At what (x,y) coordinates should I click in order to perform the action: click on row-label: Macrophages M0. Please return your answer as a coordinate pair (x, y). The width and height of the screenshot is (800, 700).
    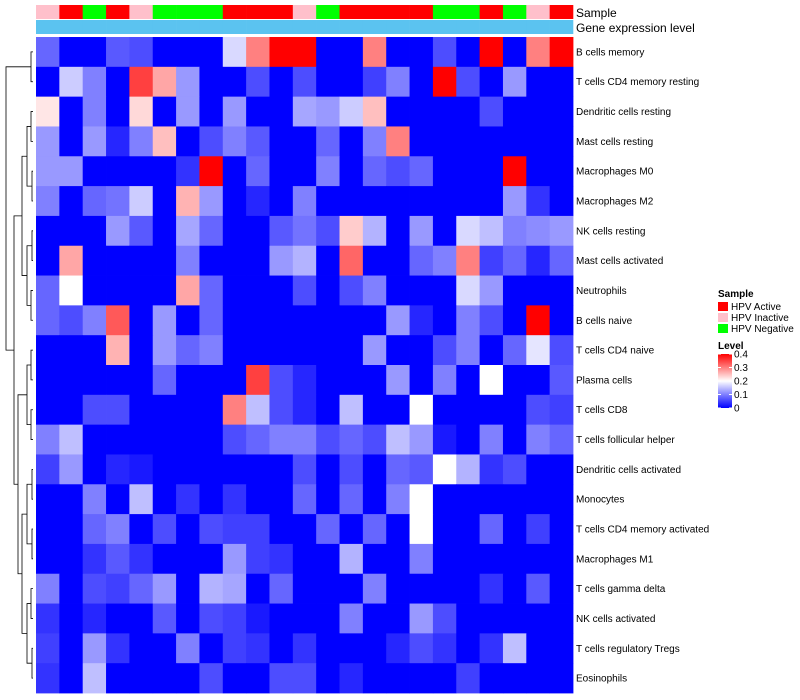
    Looking at the image, I should click on (615, 172).